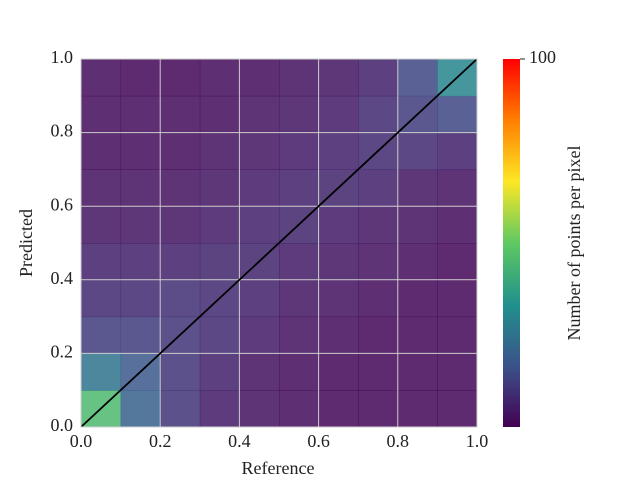 Image resolution: width=640 pixels, height=485 pixels. Describe the element at coordinates (574, 243) in the screenshot. I see `colorbar-label: Number of points per pixel` at that location.